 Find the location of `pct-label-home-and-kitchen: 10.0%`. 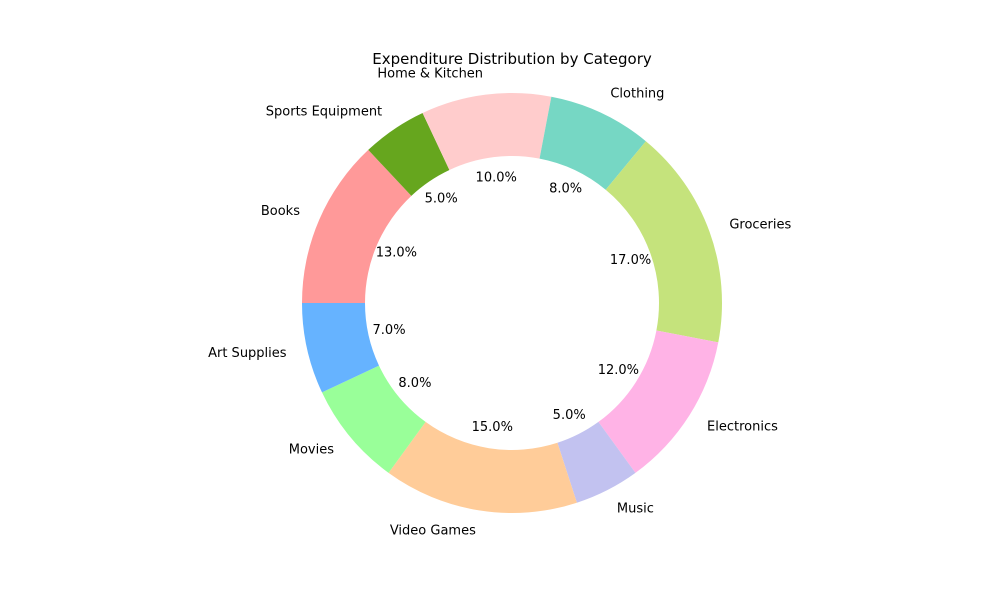

pct-label-home-and-kitchen: 10.0% is located at coordinates (496, 177).